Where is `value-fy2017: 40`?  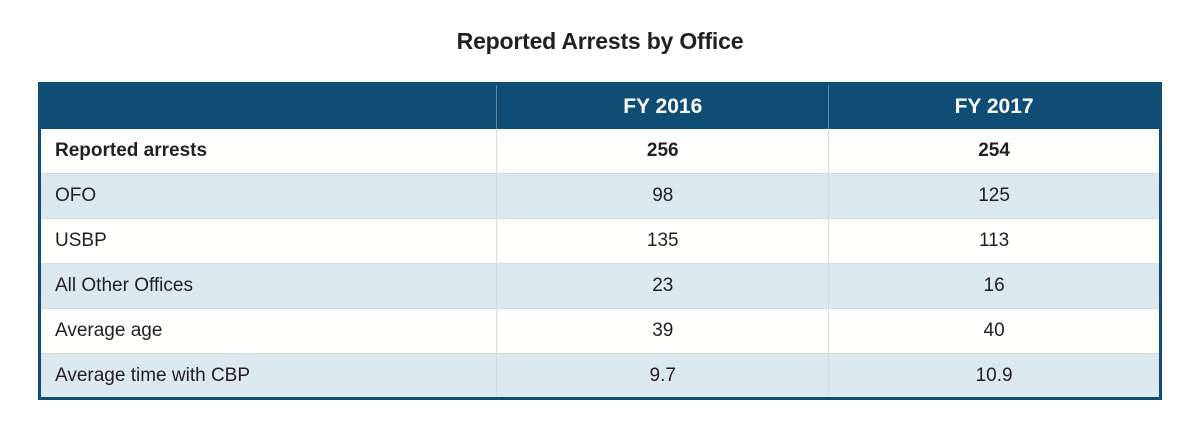 value-fy2017: 40 is located at coordinates (994, 331).